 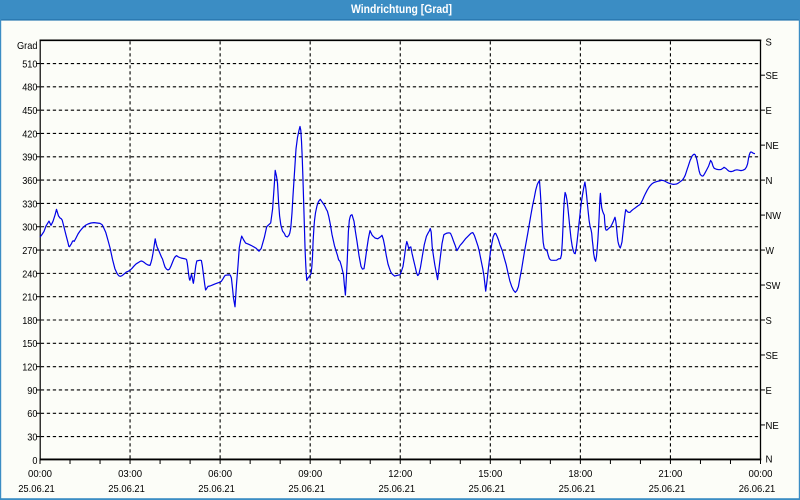 I want to click on svg-text: 240, so click(x=29, y=274).